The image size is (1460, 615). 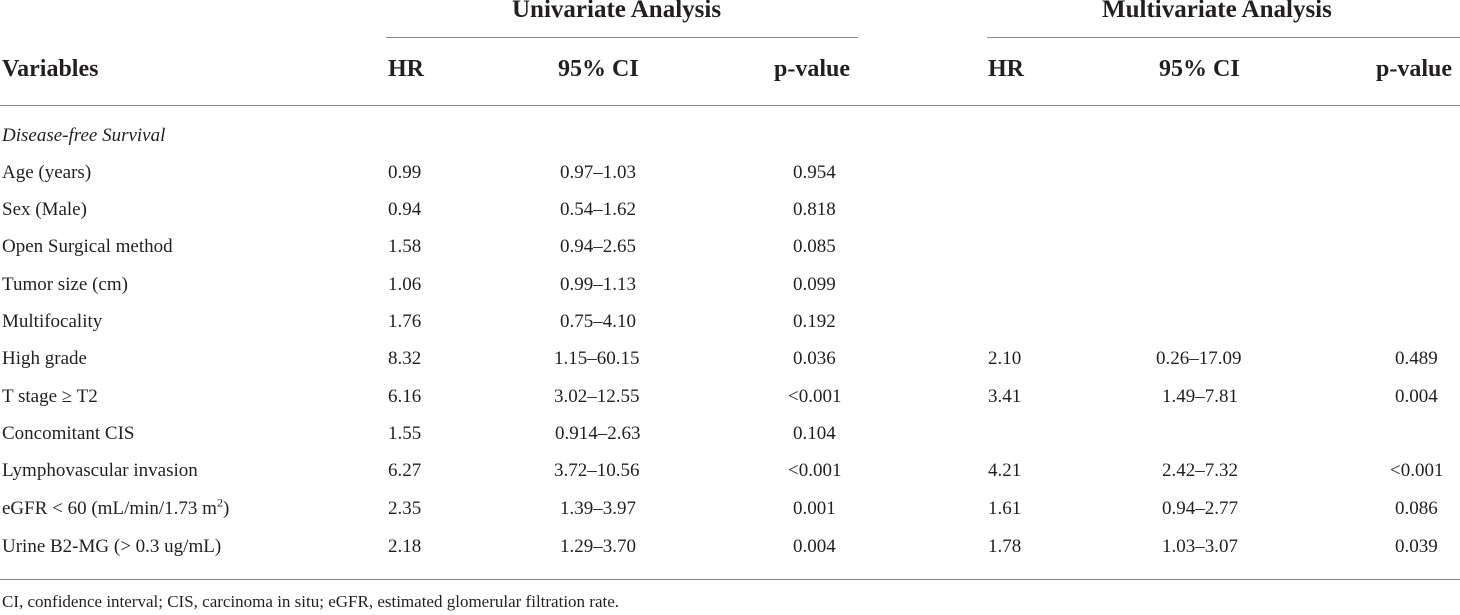 I want to click on column-header-multi-p: p-value, so click(x=1414, y=69).